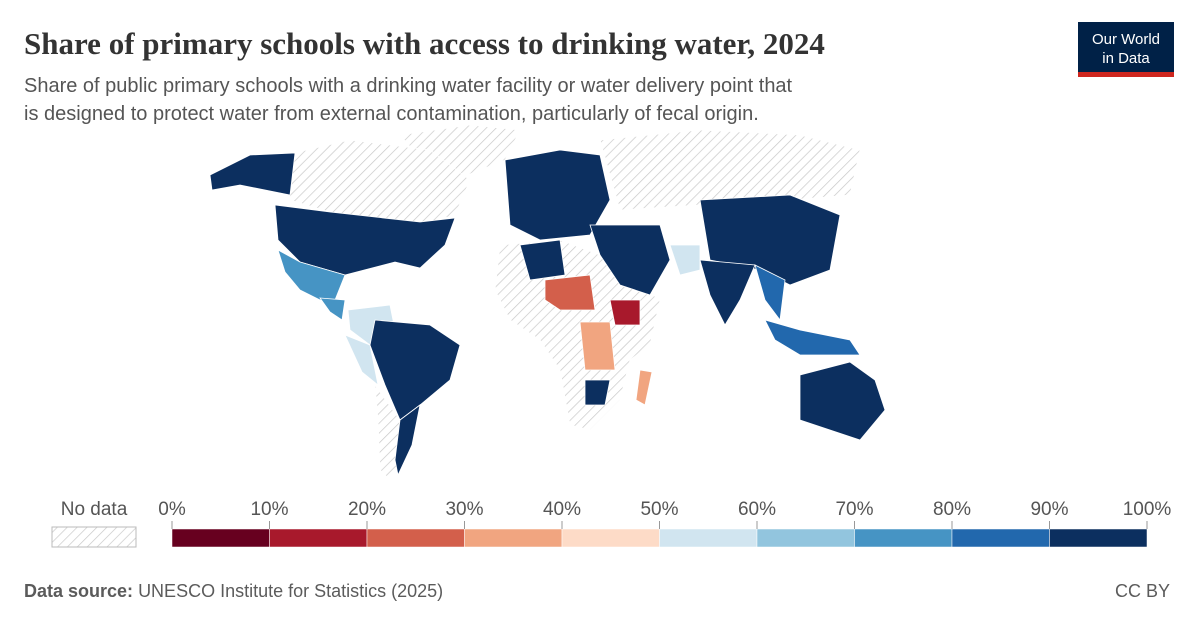  I want to click on logo: Our World in Data, so click(1126, 49).